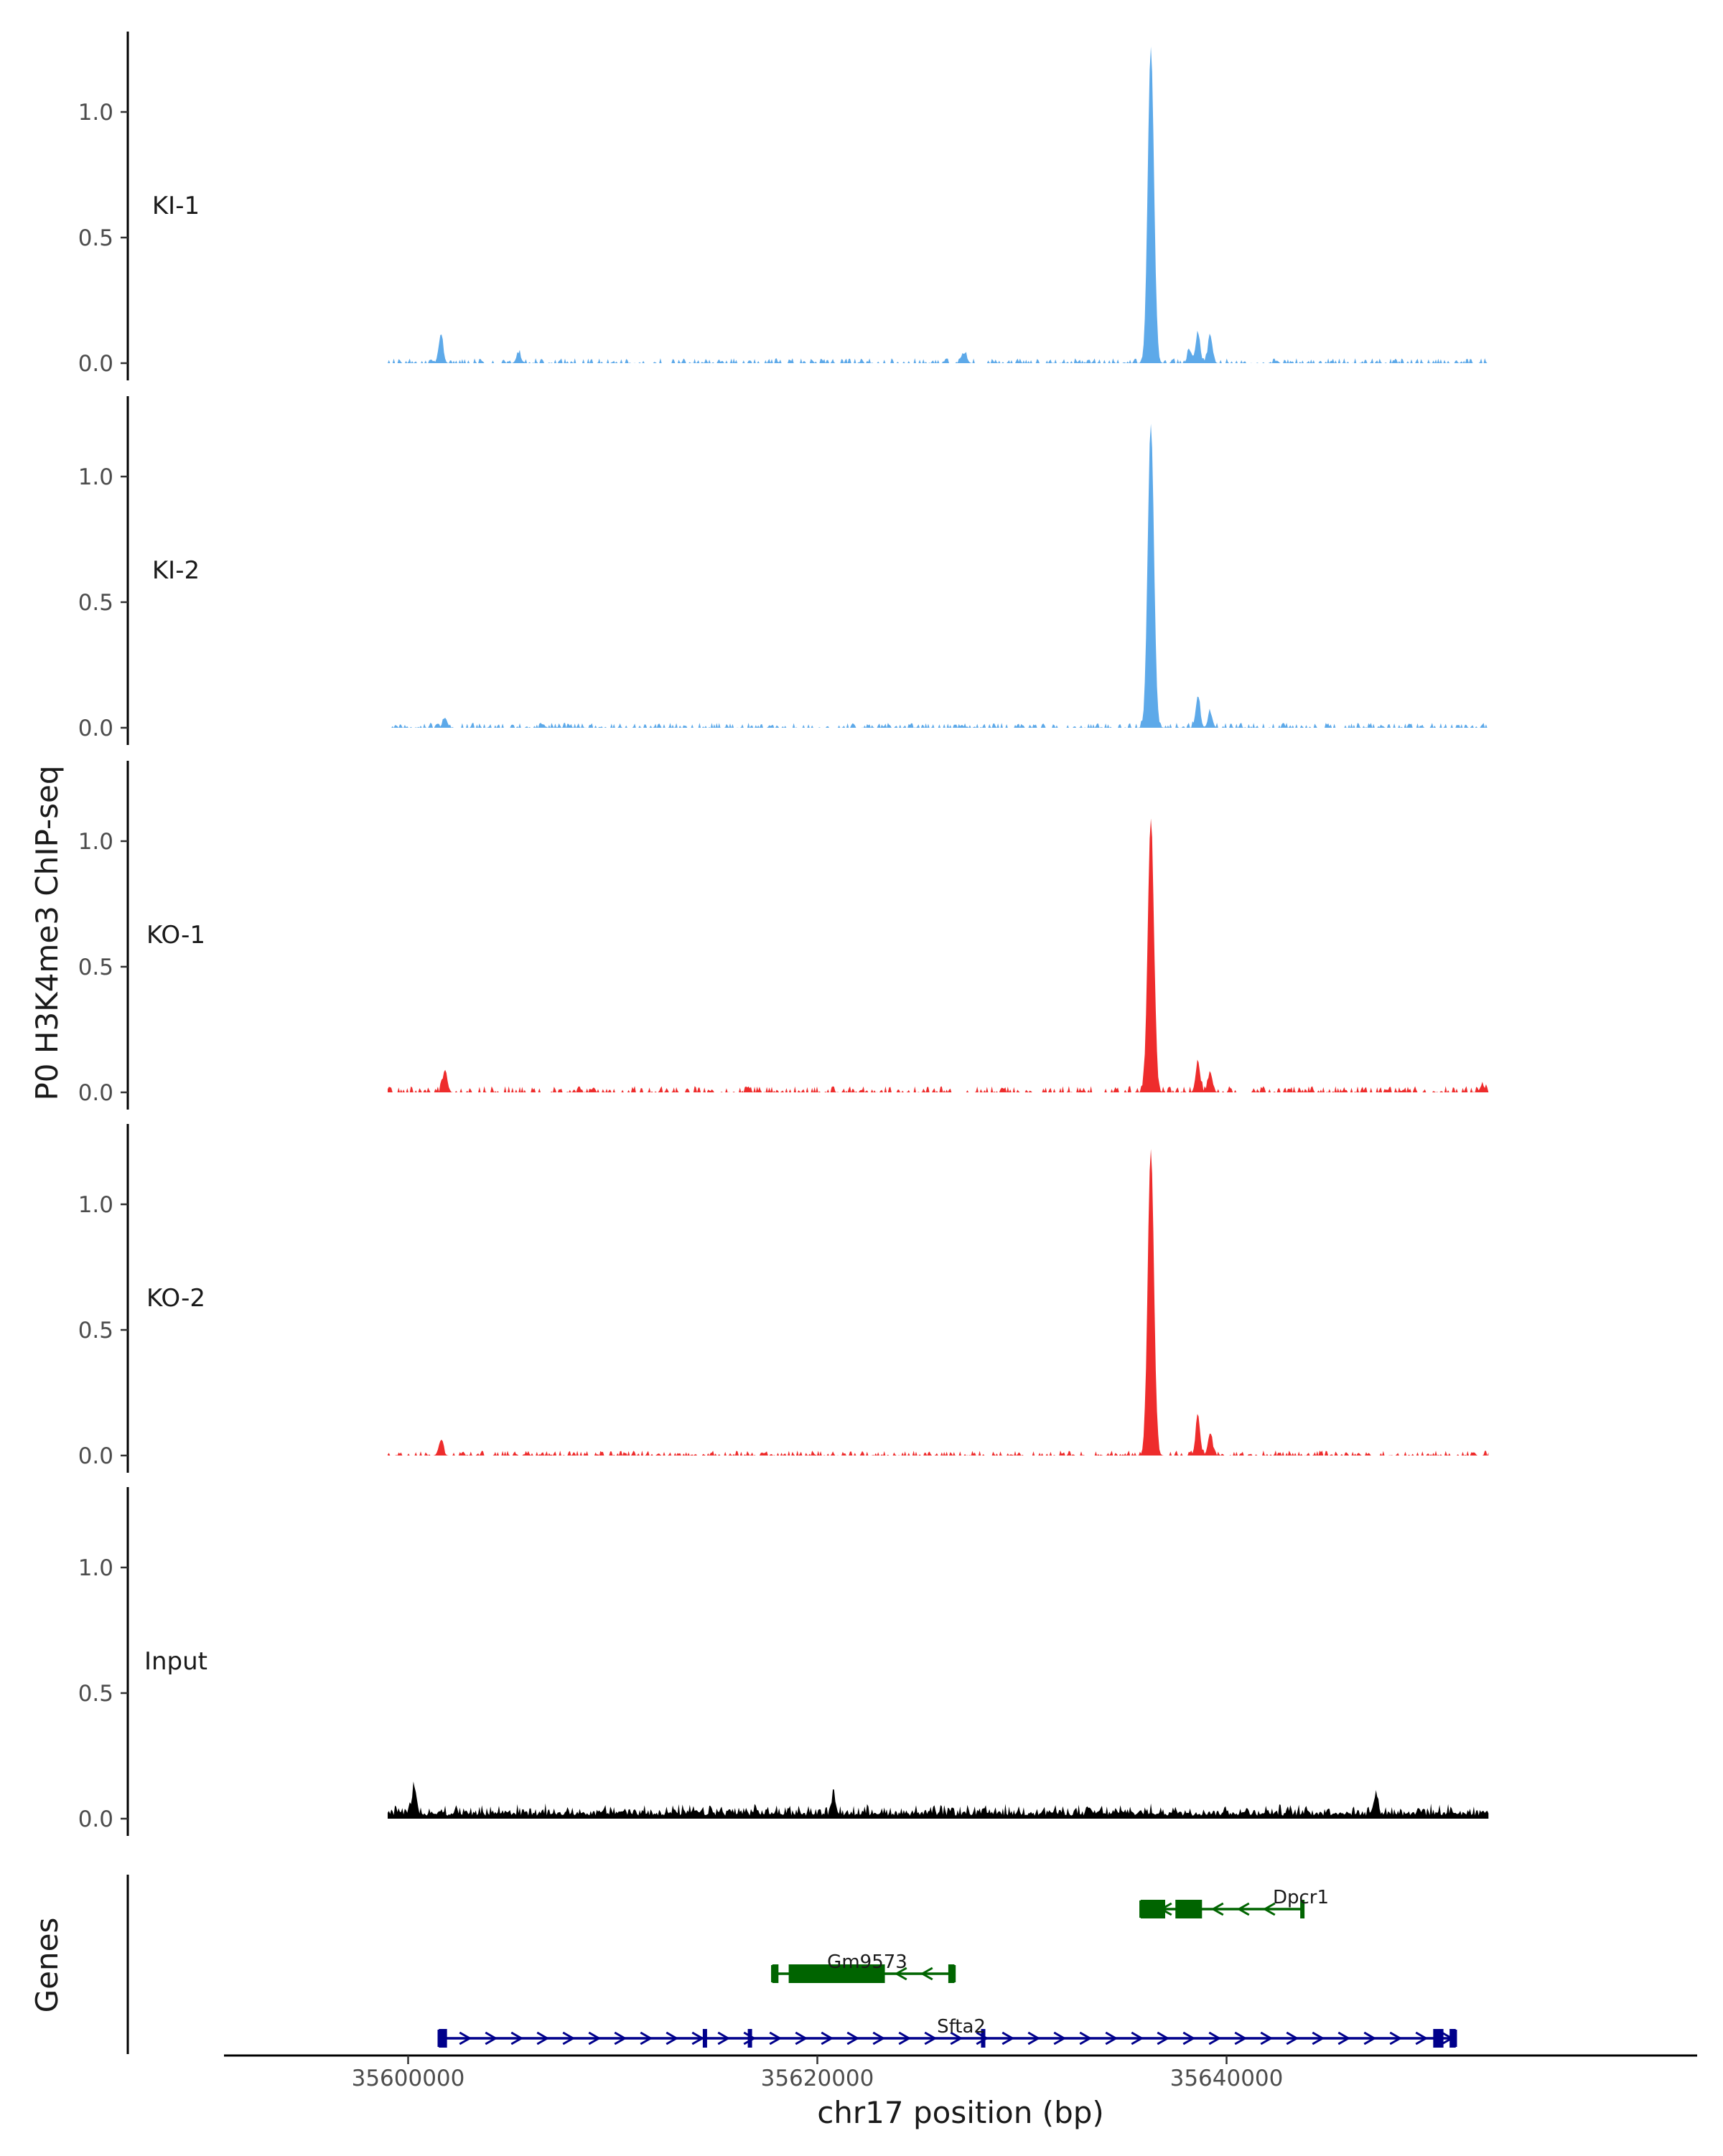 Image resolution: width=1723 pixels, height=2156 pixels. I want to click on gene-label: Gm9573, so click(867, 1962).